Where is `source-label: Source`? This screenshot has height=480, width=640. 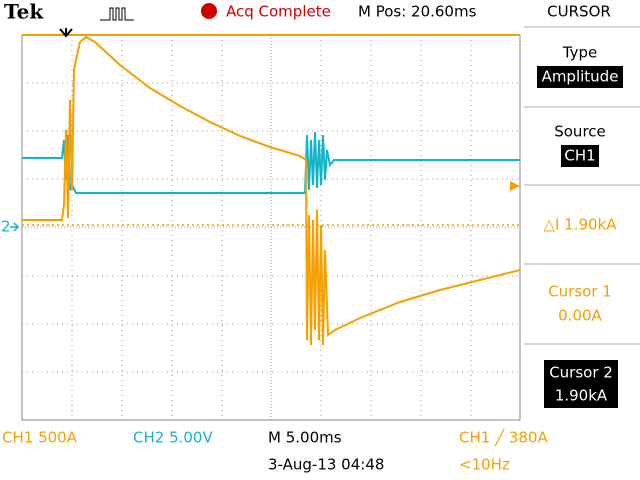 source-label: Source is located at coordinates (580, 132).